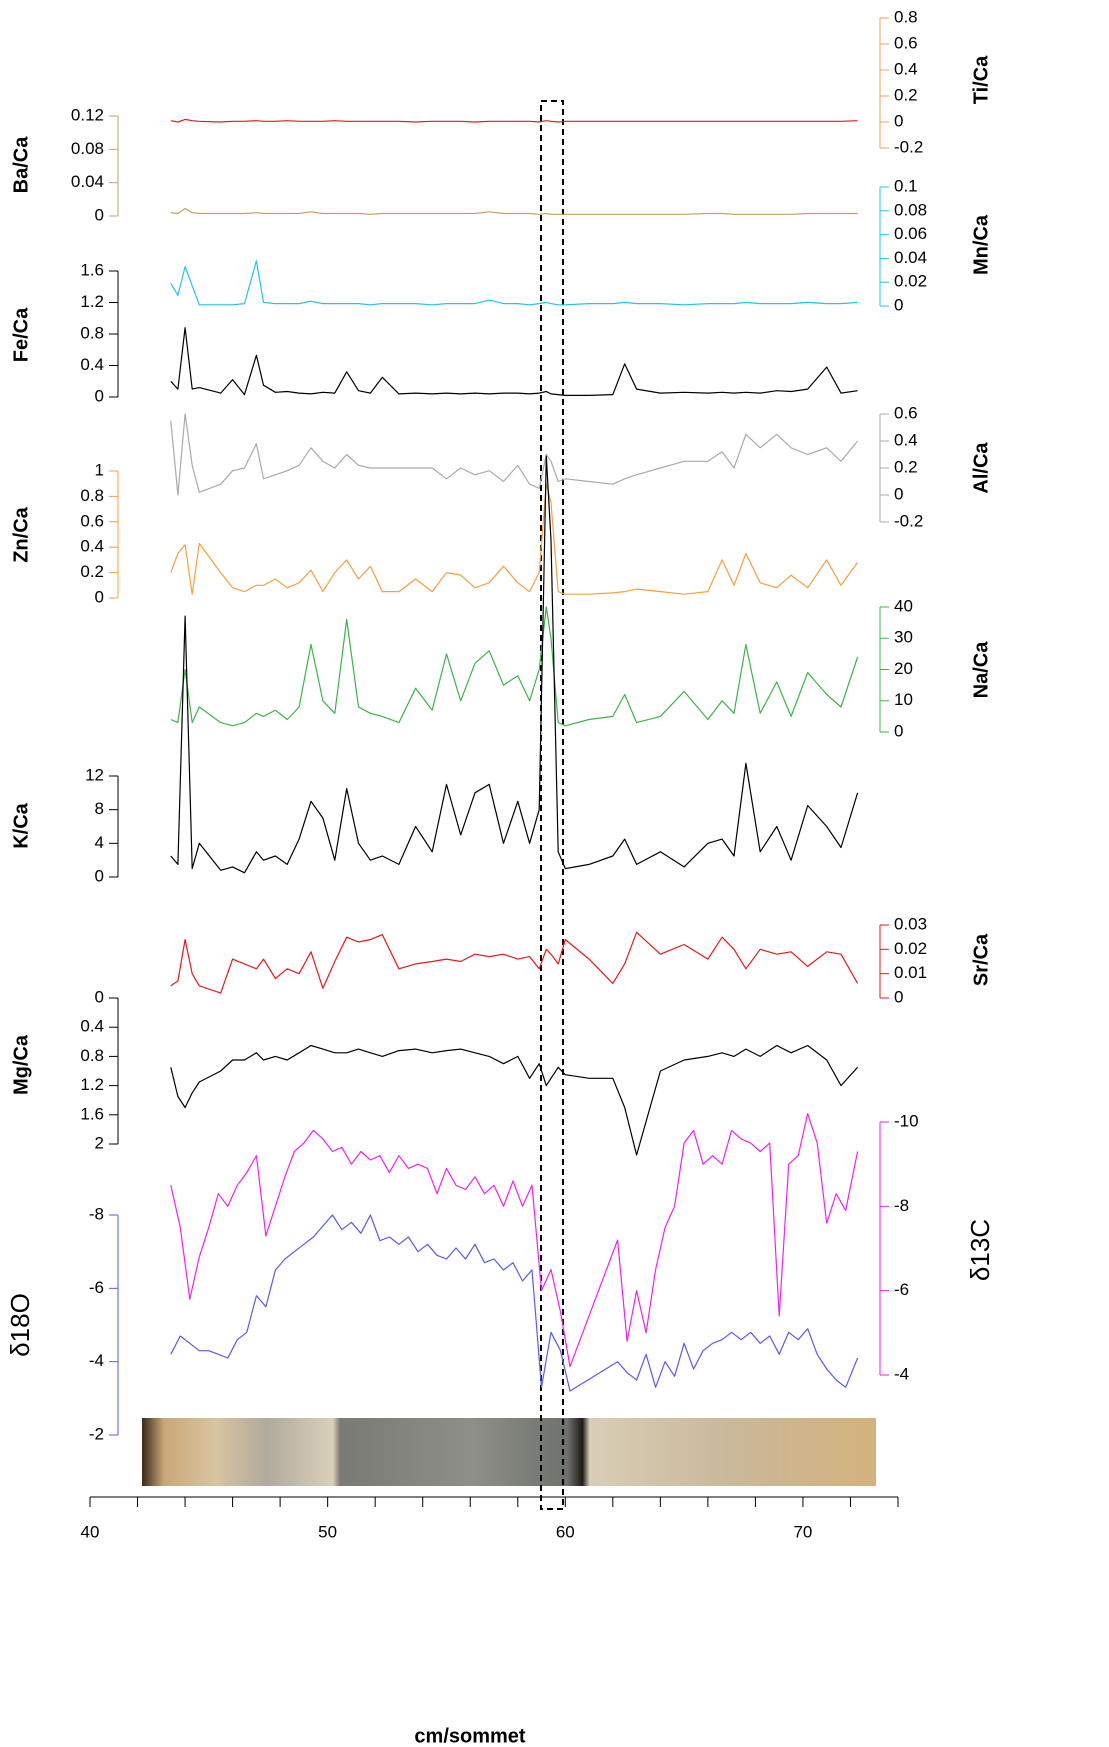 This screenshot has height=1747, width=1109. Describe the element at coordinates (469, 1736) in the screenshot. I see `x-axis-title: cm/sommet` at that location.